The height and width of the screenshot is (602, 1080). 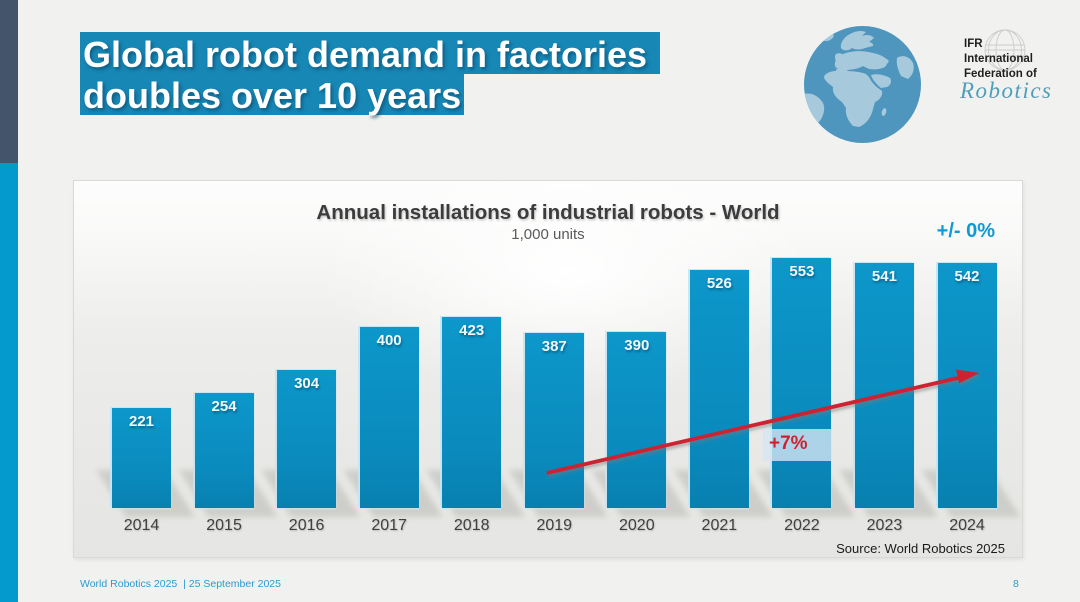 What do you see at coordinates (1000, 74) in the screenshot?
I see `svg-text: Federation of` at bounding box center [1000, 74].